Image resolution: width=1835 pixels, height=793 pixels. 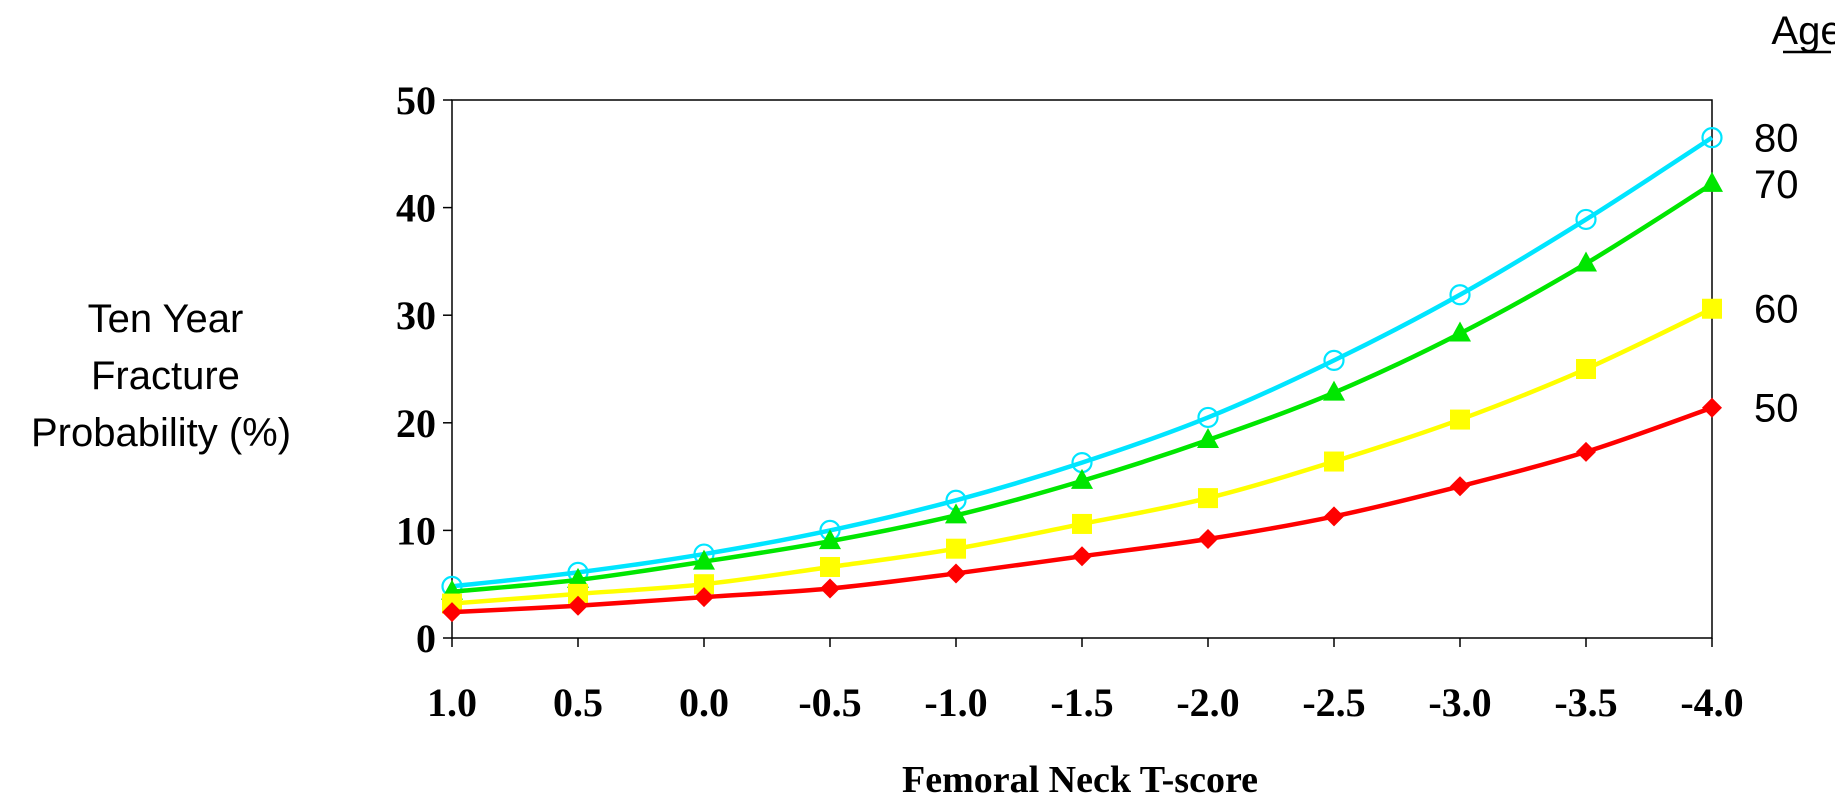 What do you see at coordinates (452, 702) in the screenshot?
I see `x-tick-label: 1.0` at bounding box center [452, 702].